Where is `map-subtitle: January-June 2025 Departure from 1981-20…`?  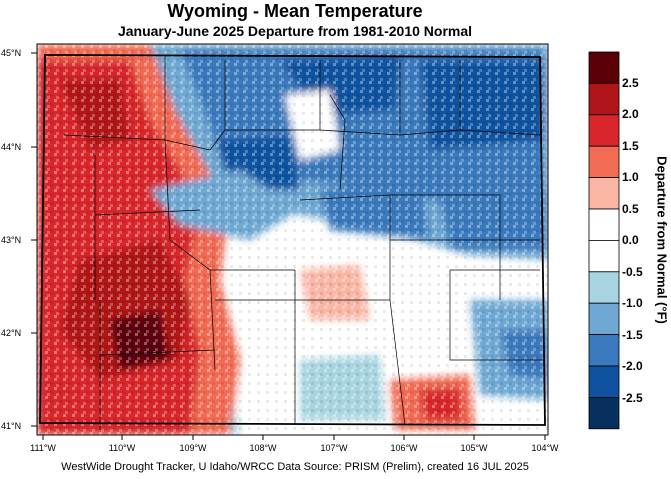 map-subtitle: January-June 2025 Departure from 1981-20… is located at coordinates (295, 31).